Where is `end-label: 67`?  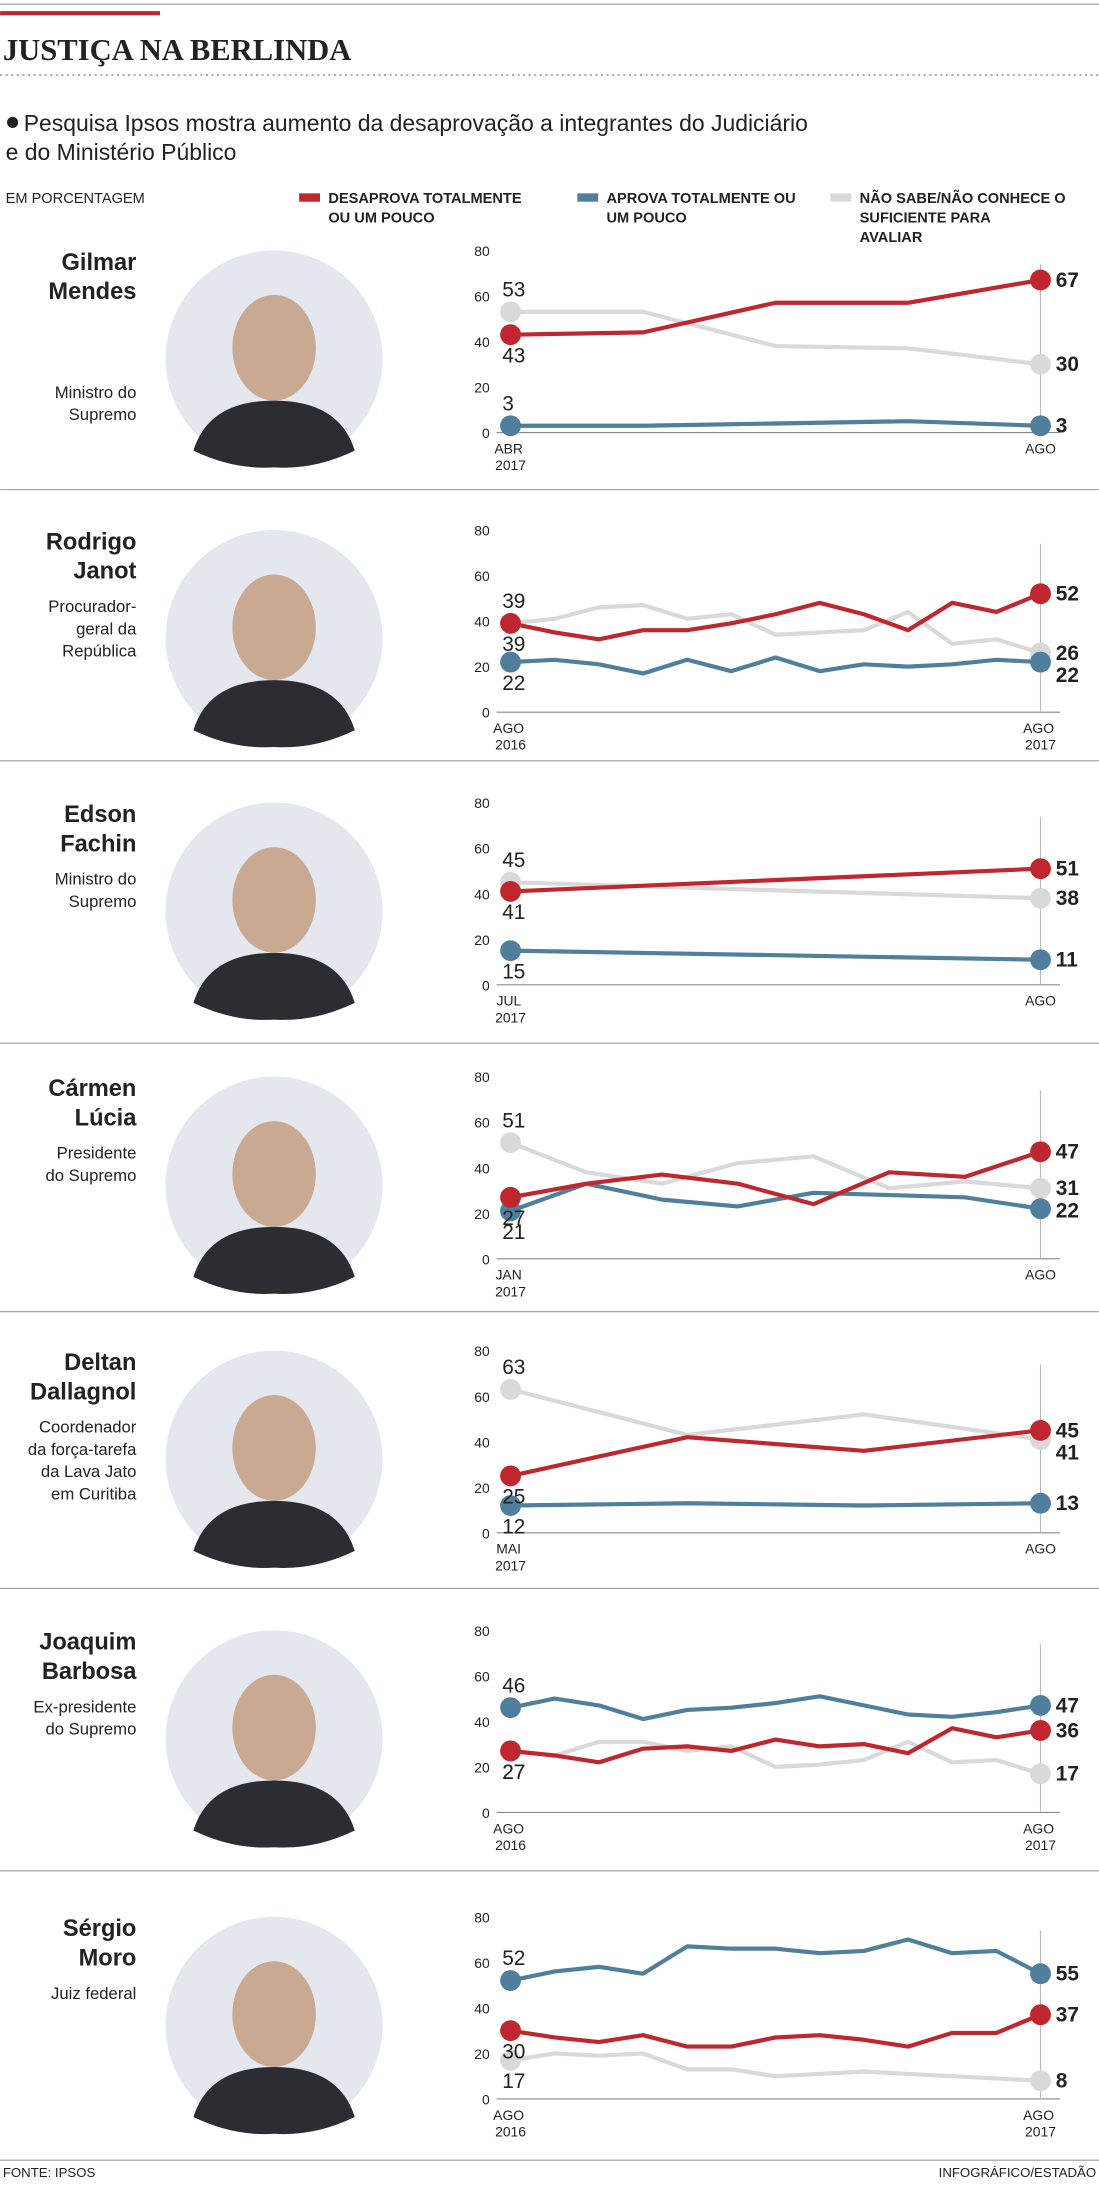 end-label: 67 is located at coordinates (1067, 280).